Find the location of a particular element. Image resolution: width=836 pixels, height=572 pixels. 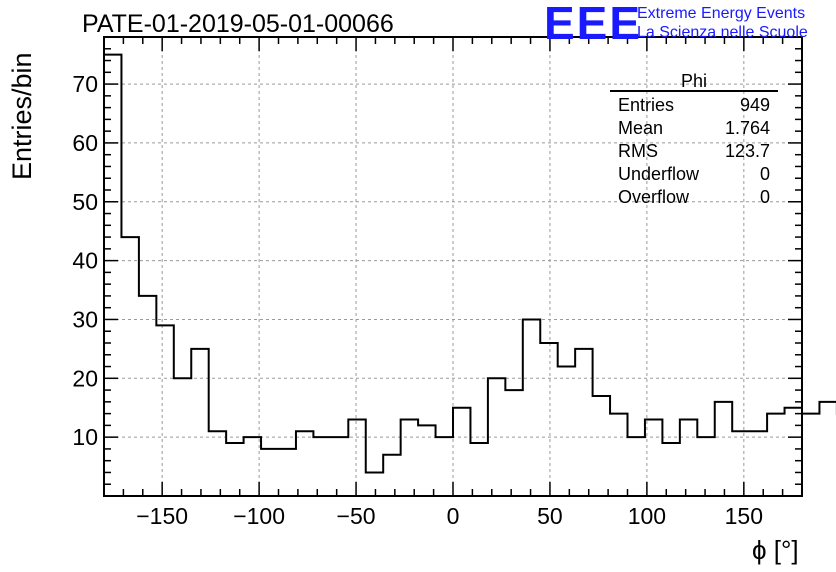

stats-label: RMS is located at coordinates (638, 151).